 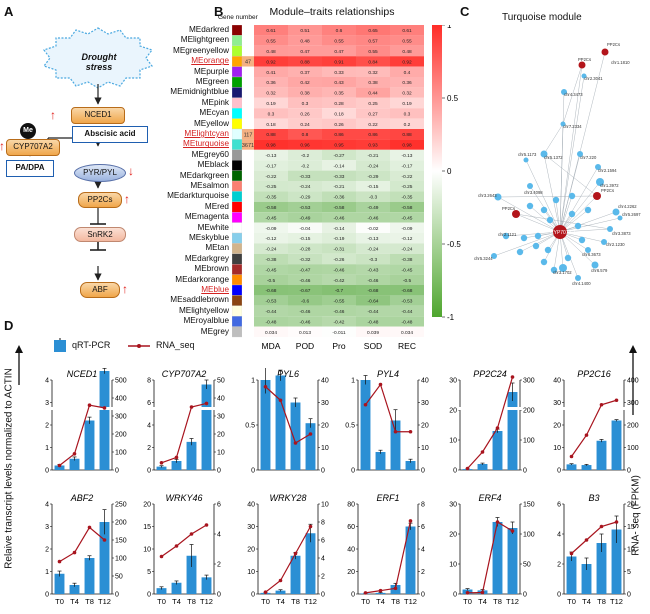 I want to click on chart-title: B3, so click(x=593, y=498).